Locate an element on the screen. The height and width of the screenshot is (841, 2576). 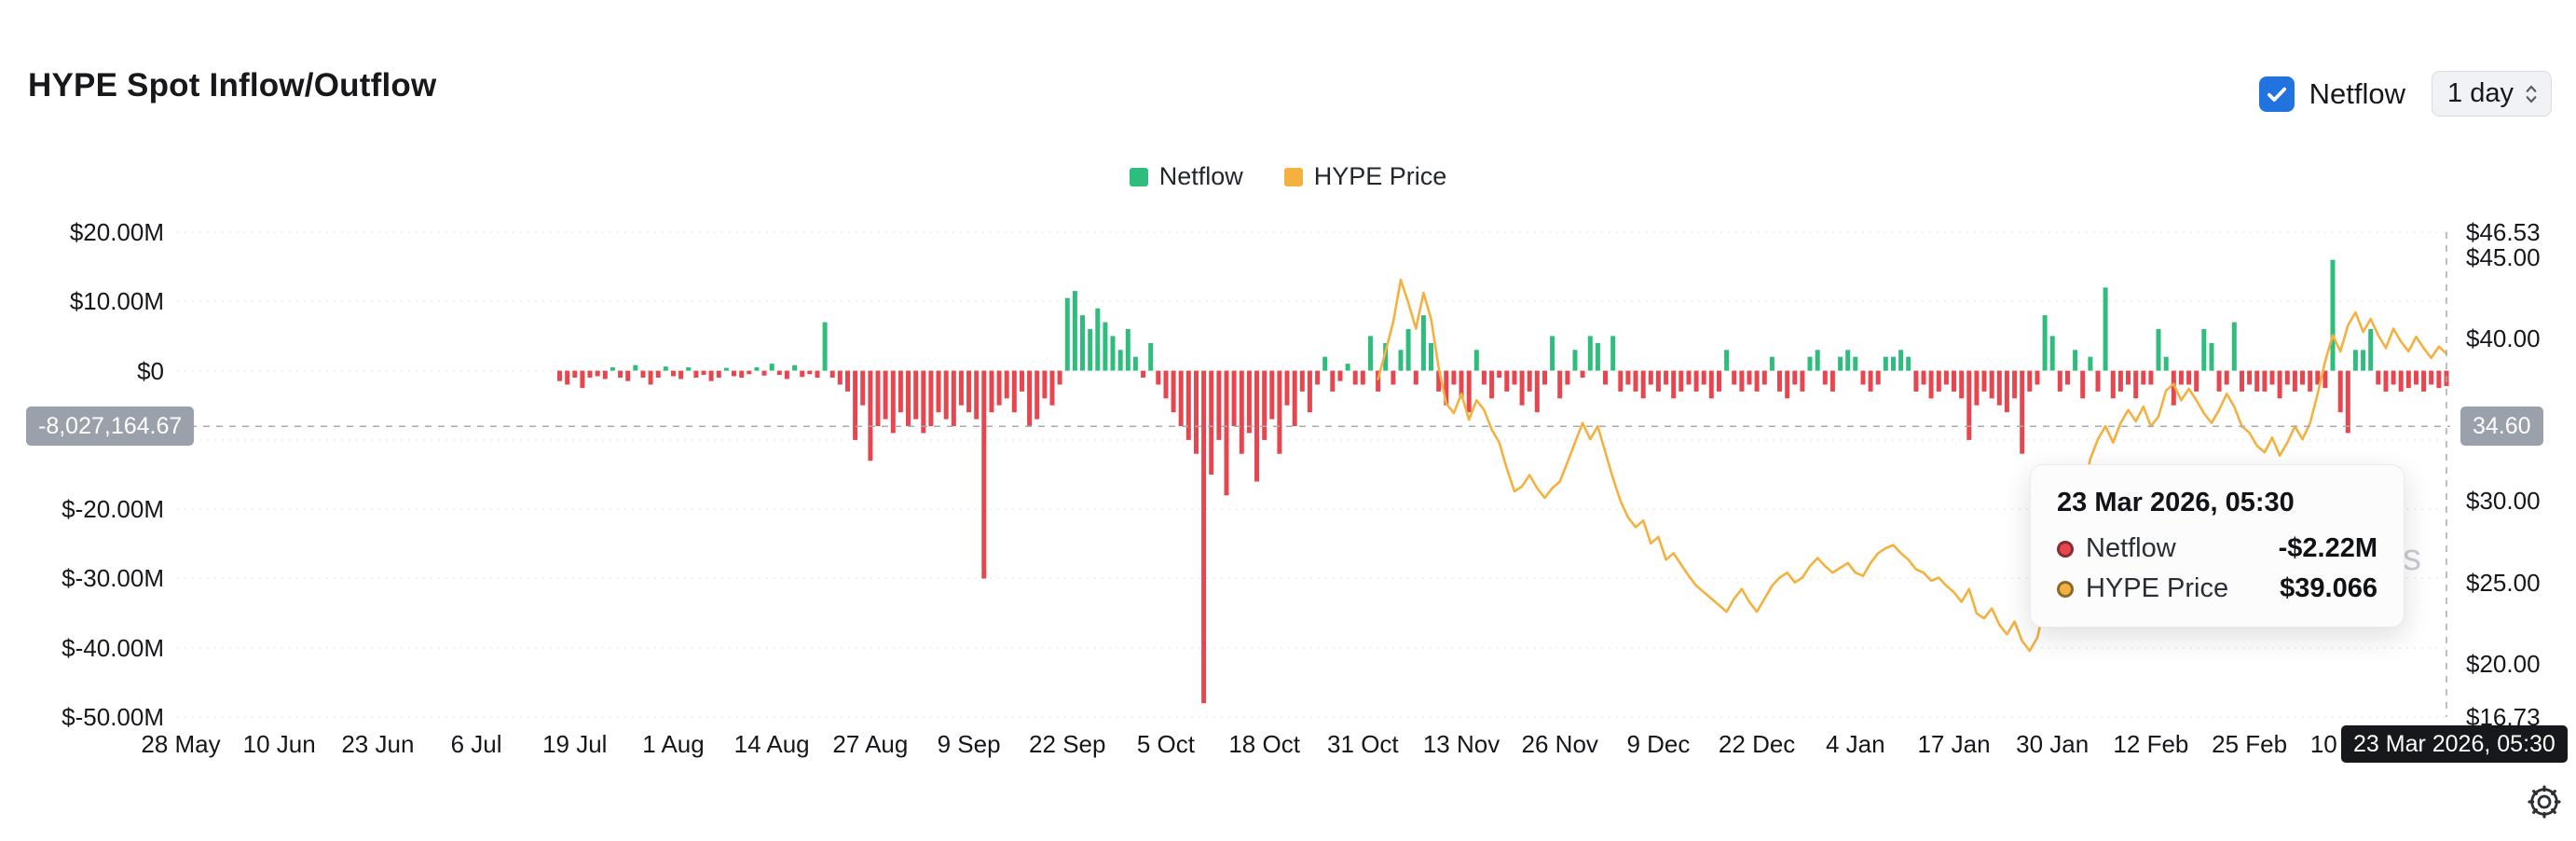
legend-item-hype-price: HYPE Price is located at coordinates (1364, 176).